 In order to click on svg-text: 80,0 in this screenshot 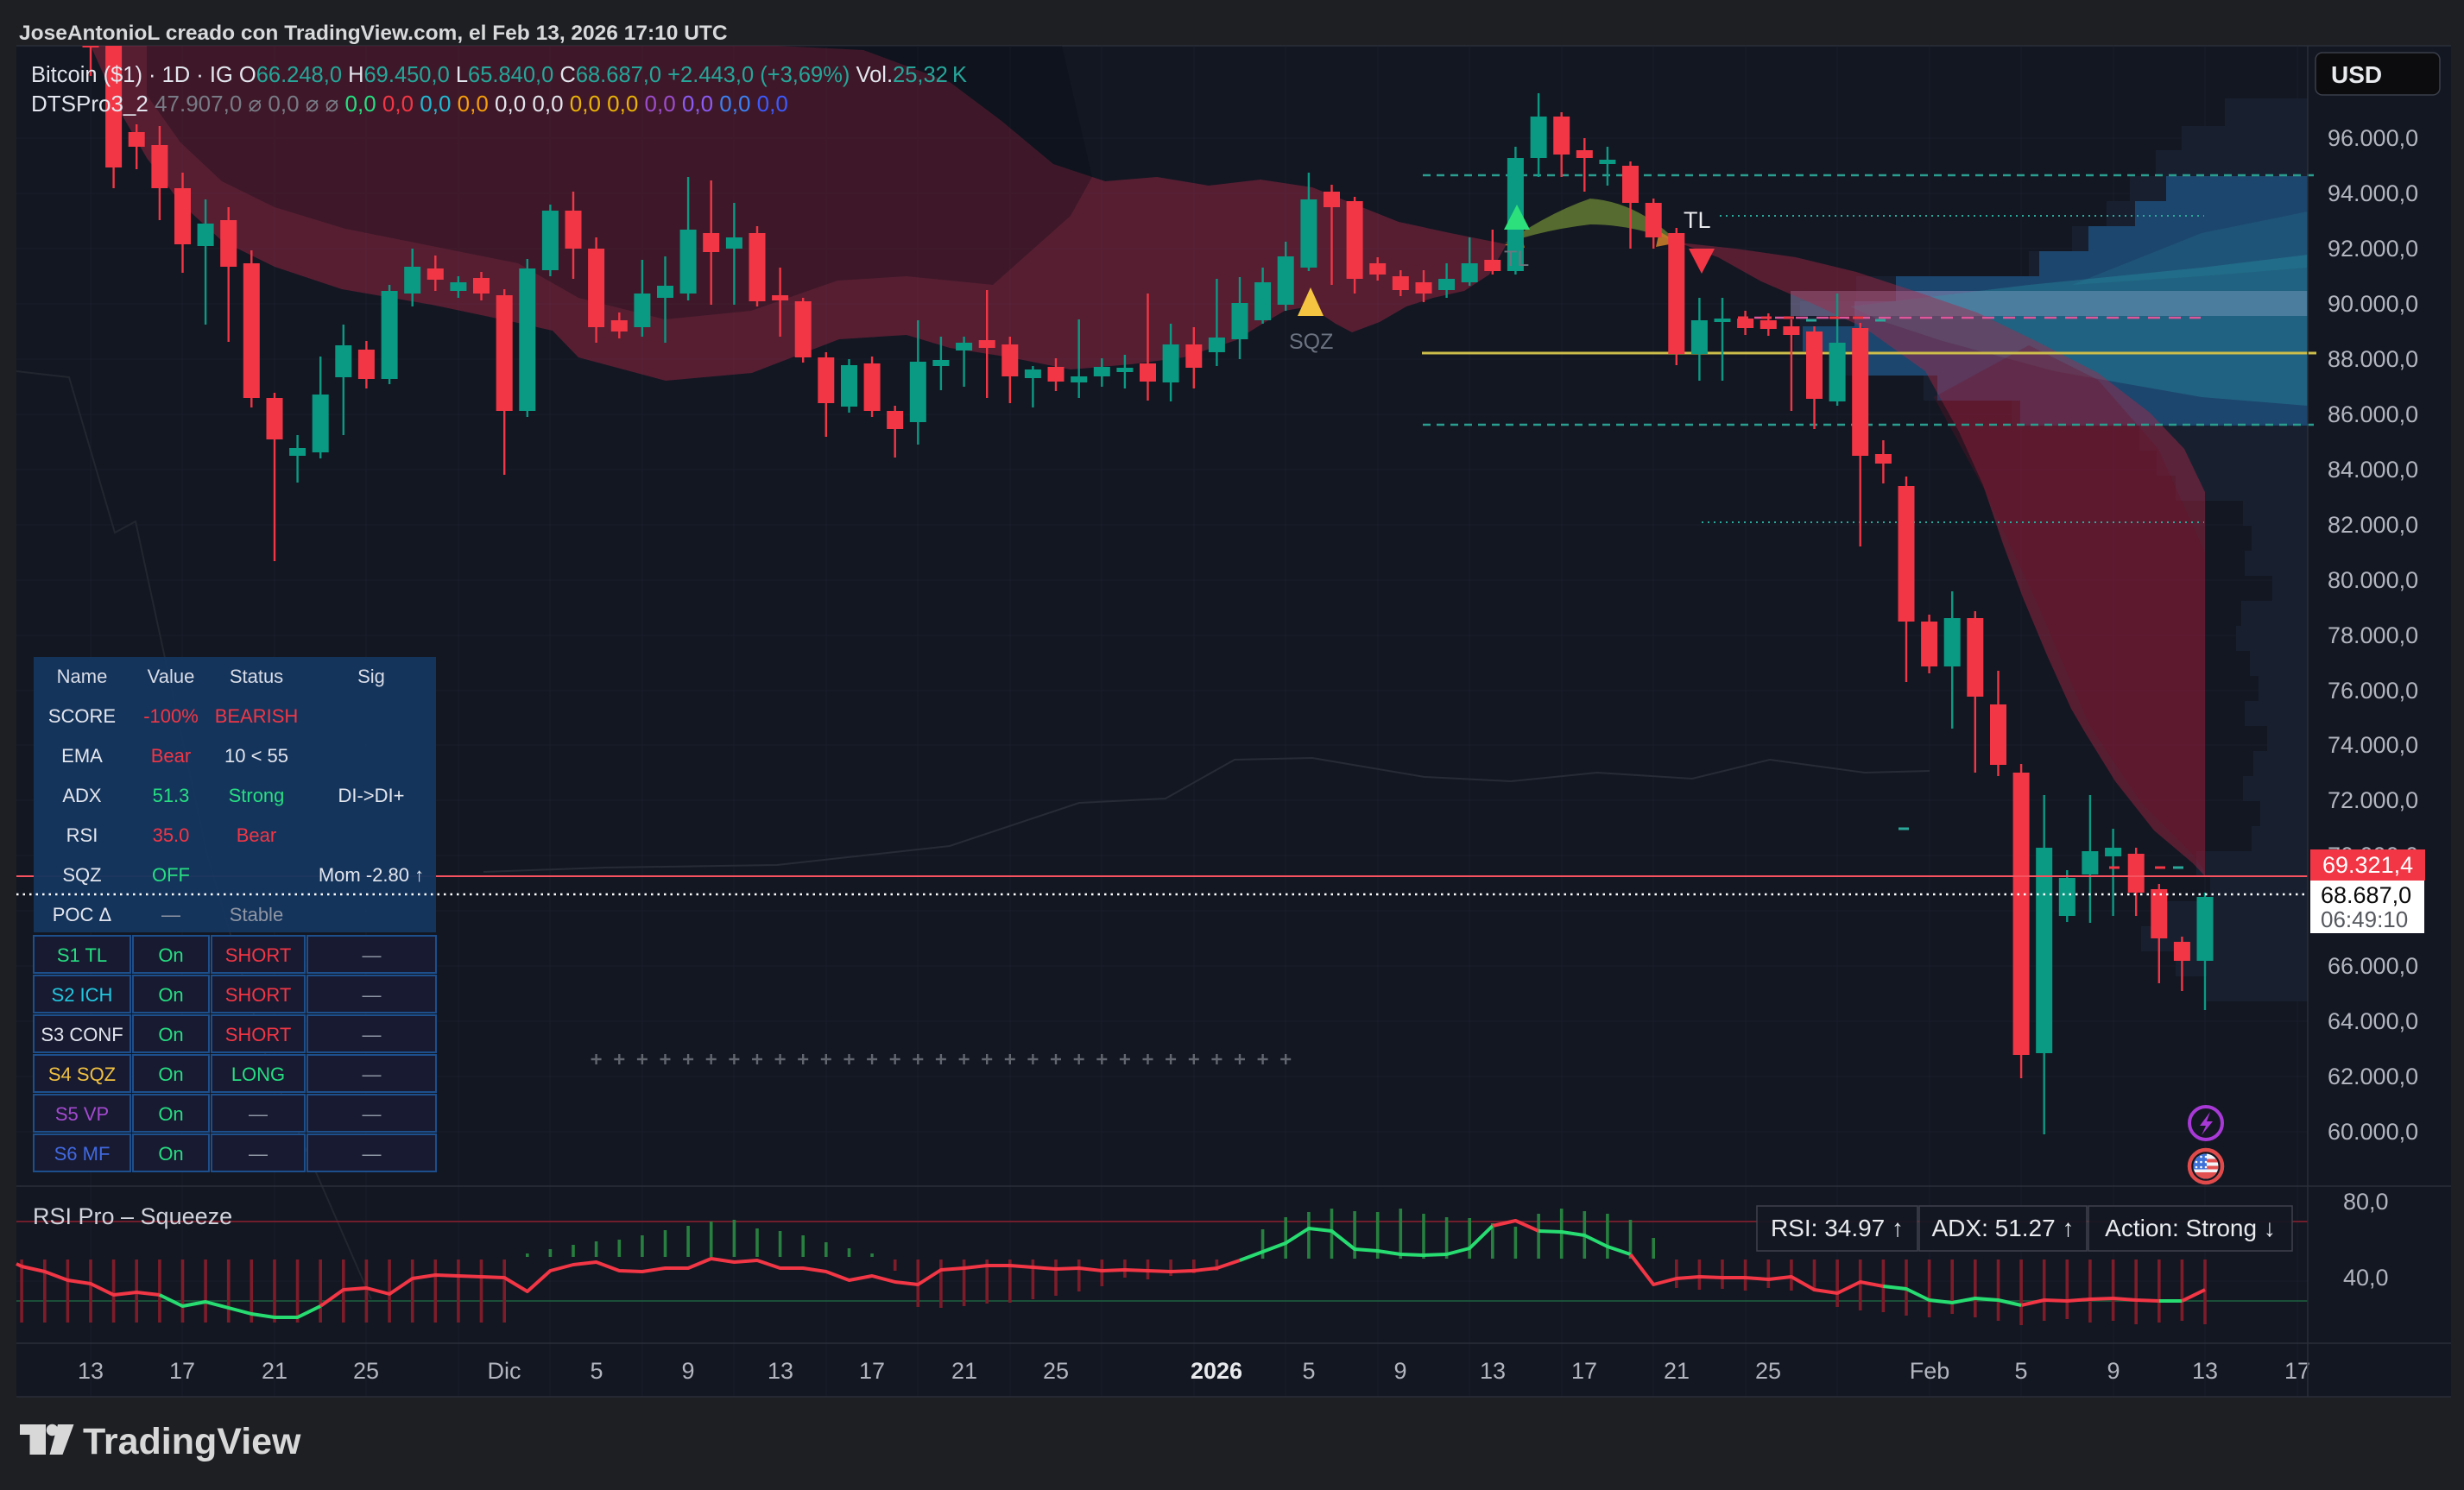, I will do `click(2366, 1202)`.